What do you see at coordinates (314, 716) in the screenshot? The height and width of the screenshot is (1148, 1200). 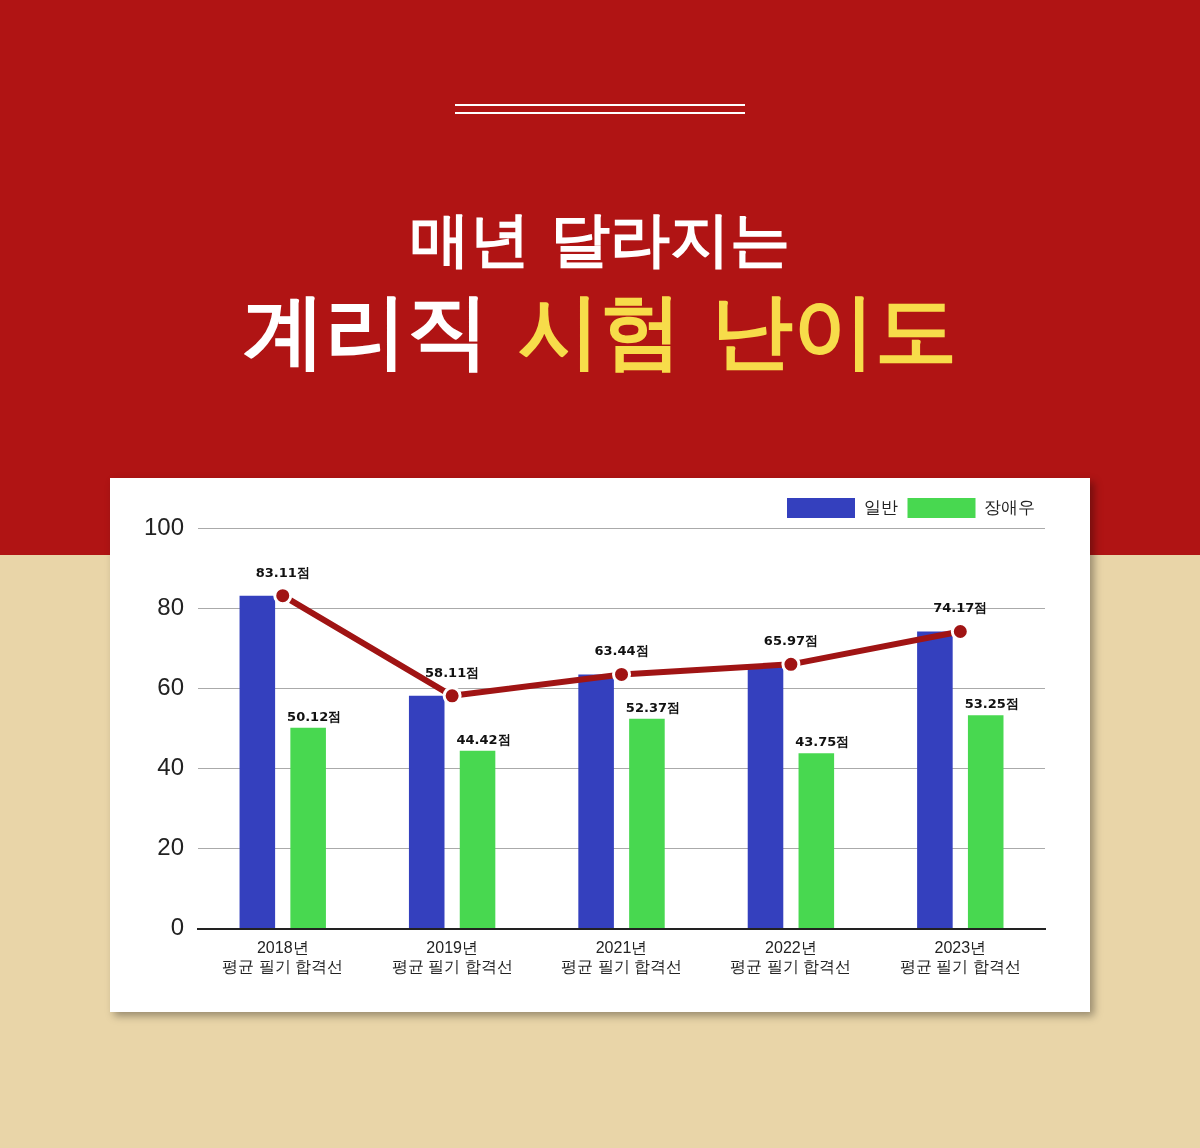 I see `data-label: 50.12점` at bounding box center [314, 716].